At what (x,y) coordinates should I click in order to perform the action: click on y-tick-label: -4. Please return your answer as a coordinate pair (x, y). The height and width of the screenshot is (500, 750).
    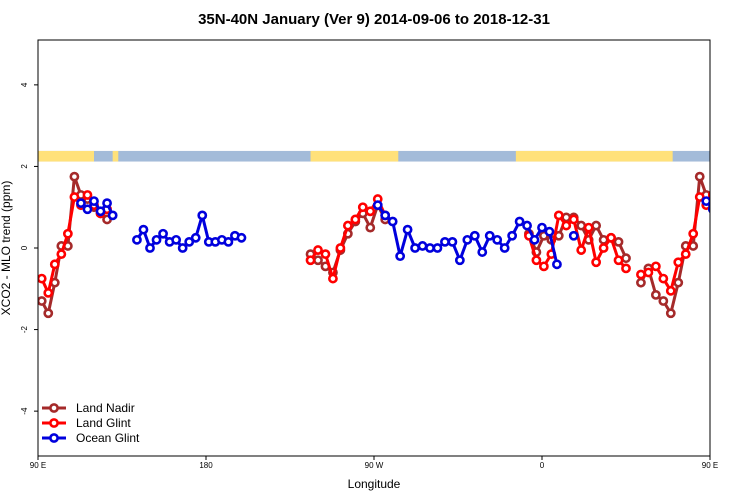
    Looking at the image, I should click on (24, 411).